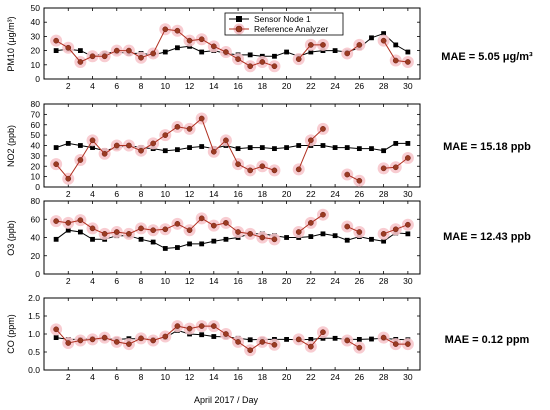  Describe the element at coordinates (291, 29) in the screenshot. I see `legend-label-reference: Reference Analyzer` at that location.